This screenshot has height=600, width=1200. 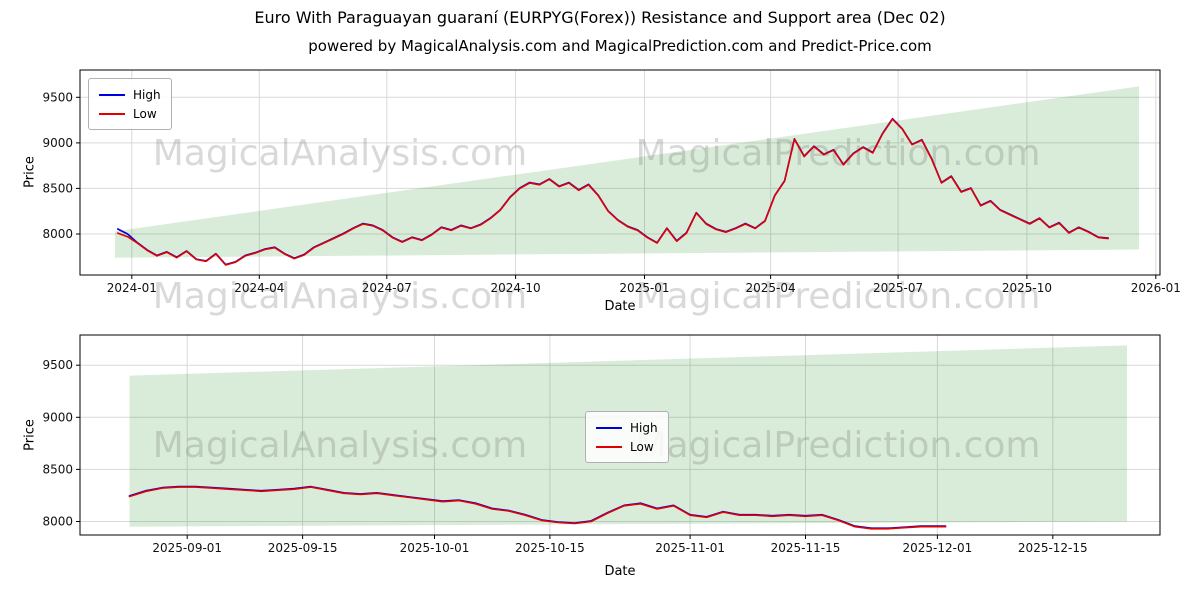 What do you see at coordinates (898, 288) in the screenshot?
I see `x-tick-label: 2025-07` at bounding box center [898, 288].